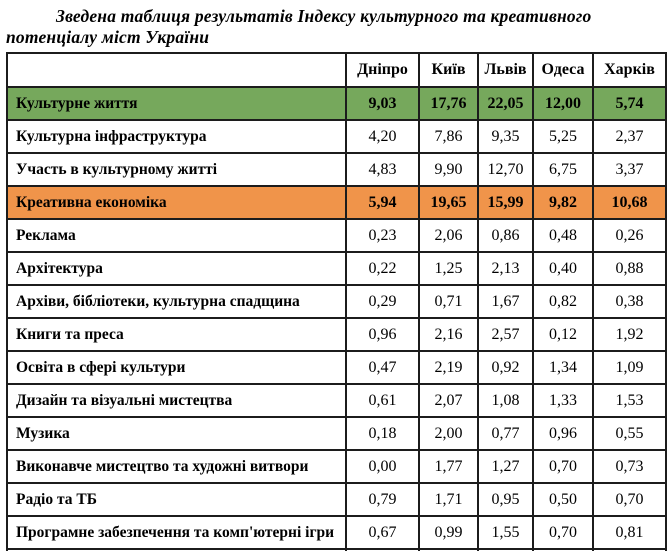  Describe the element at coordinates (176, 301) in the screenshot. I see `row-label: Архіви, бібліотеки, культурна спадщина` at that location.